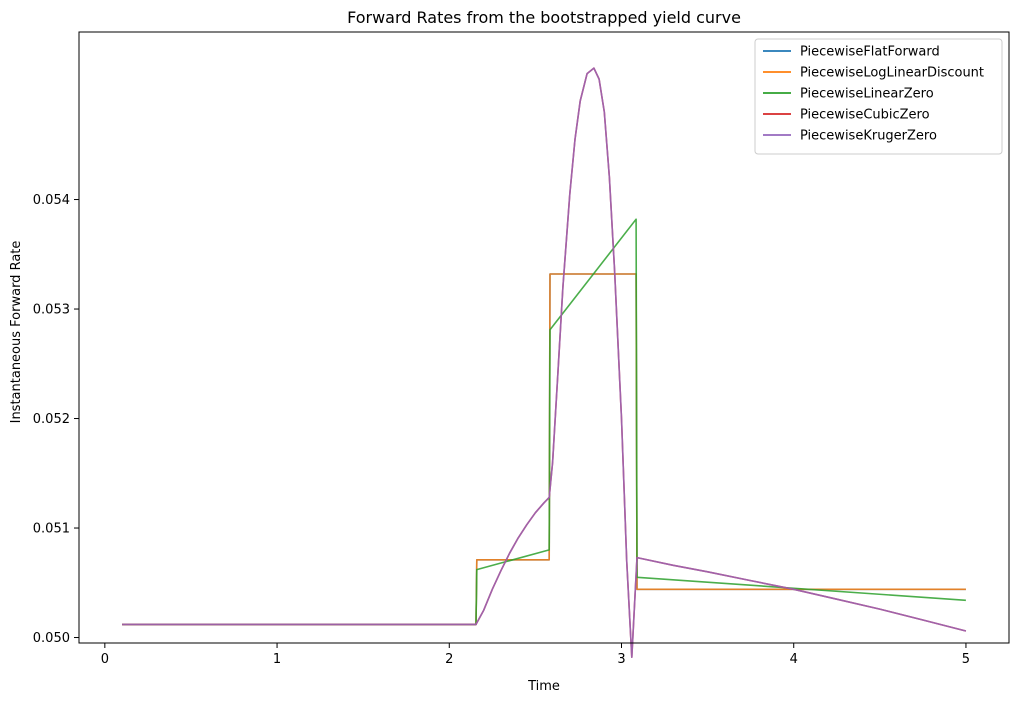 Image resolution: width=1018 pixels, height=705 pixels. Describe the element at coordinates (449, 659) in the screenshot. I see `x-tick-label: 2` at that location.